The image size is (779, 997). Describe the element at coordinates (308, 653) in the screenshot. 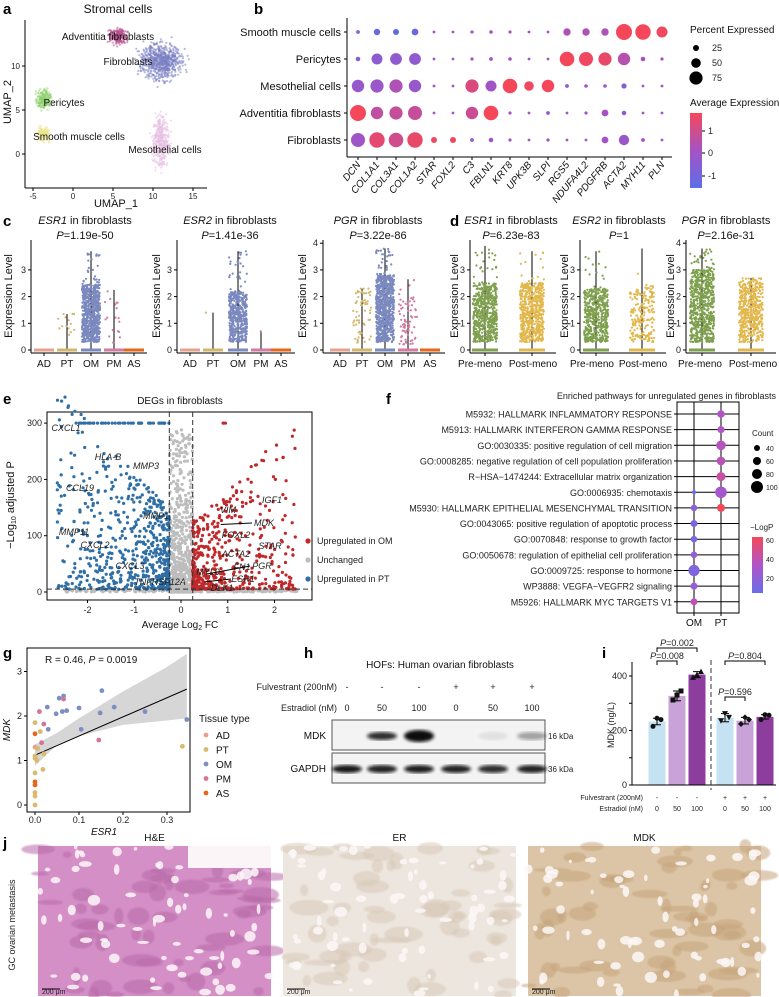

I see `panel-label-h: h` at that location.